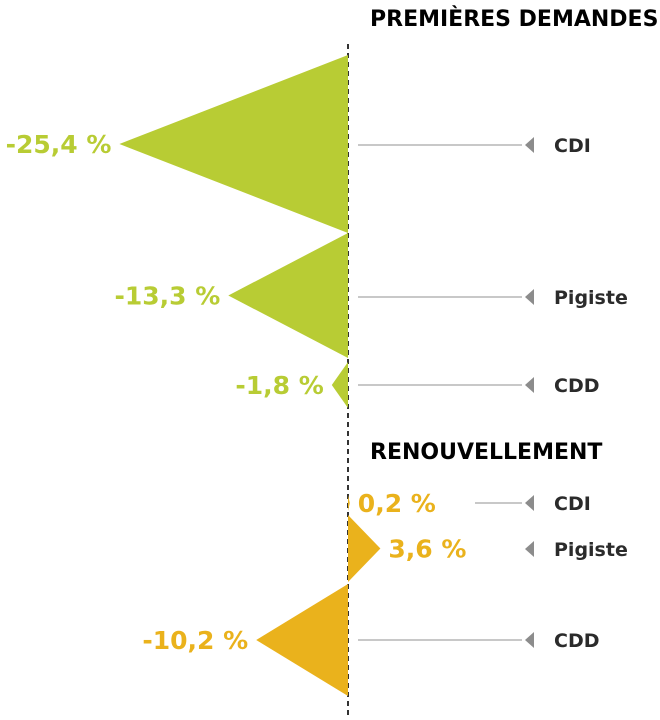  Describe the element at coordinates (167, 296) in the screenshot. I see `value-label: -13,3 %` at that location.